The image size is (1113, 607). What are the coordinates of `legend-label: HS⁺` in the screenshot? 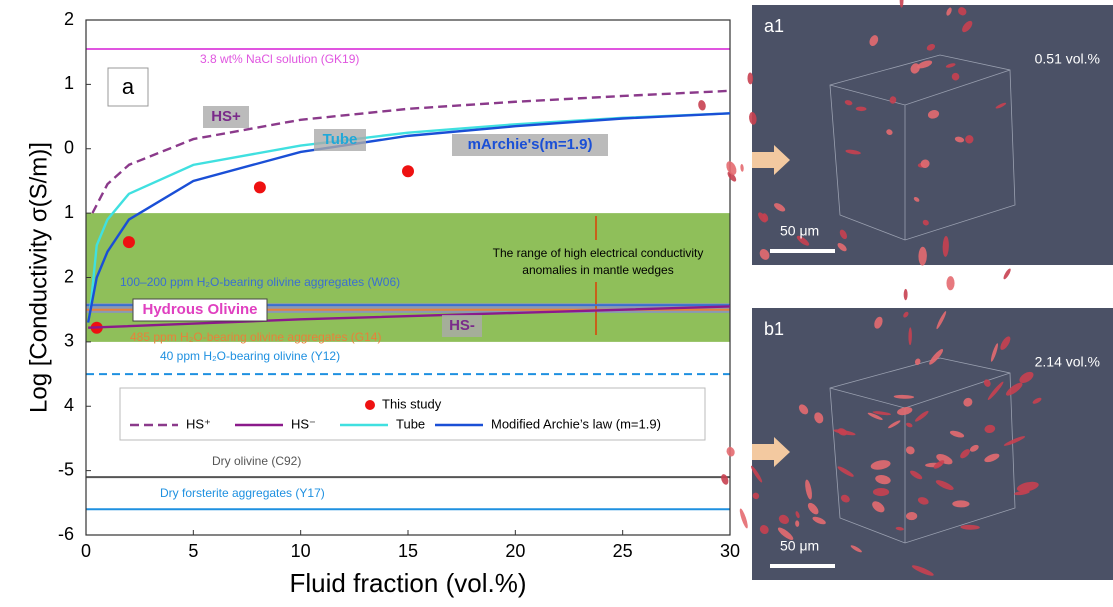 It's located at (198, 423).